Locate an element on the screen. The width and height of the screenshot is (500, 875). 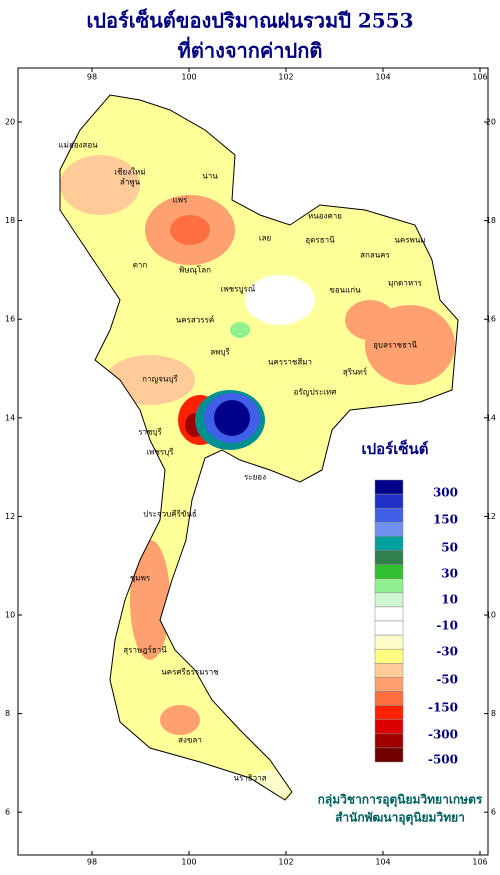
province-label: ระยอง is located at coordinates (255, 477).